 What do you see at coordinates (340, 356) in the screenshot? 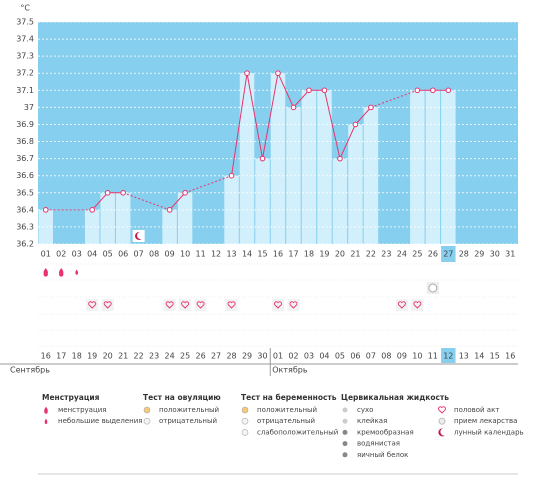
I see `date-label: 05` at bounding box center [340, 356].